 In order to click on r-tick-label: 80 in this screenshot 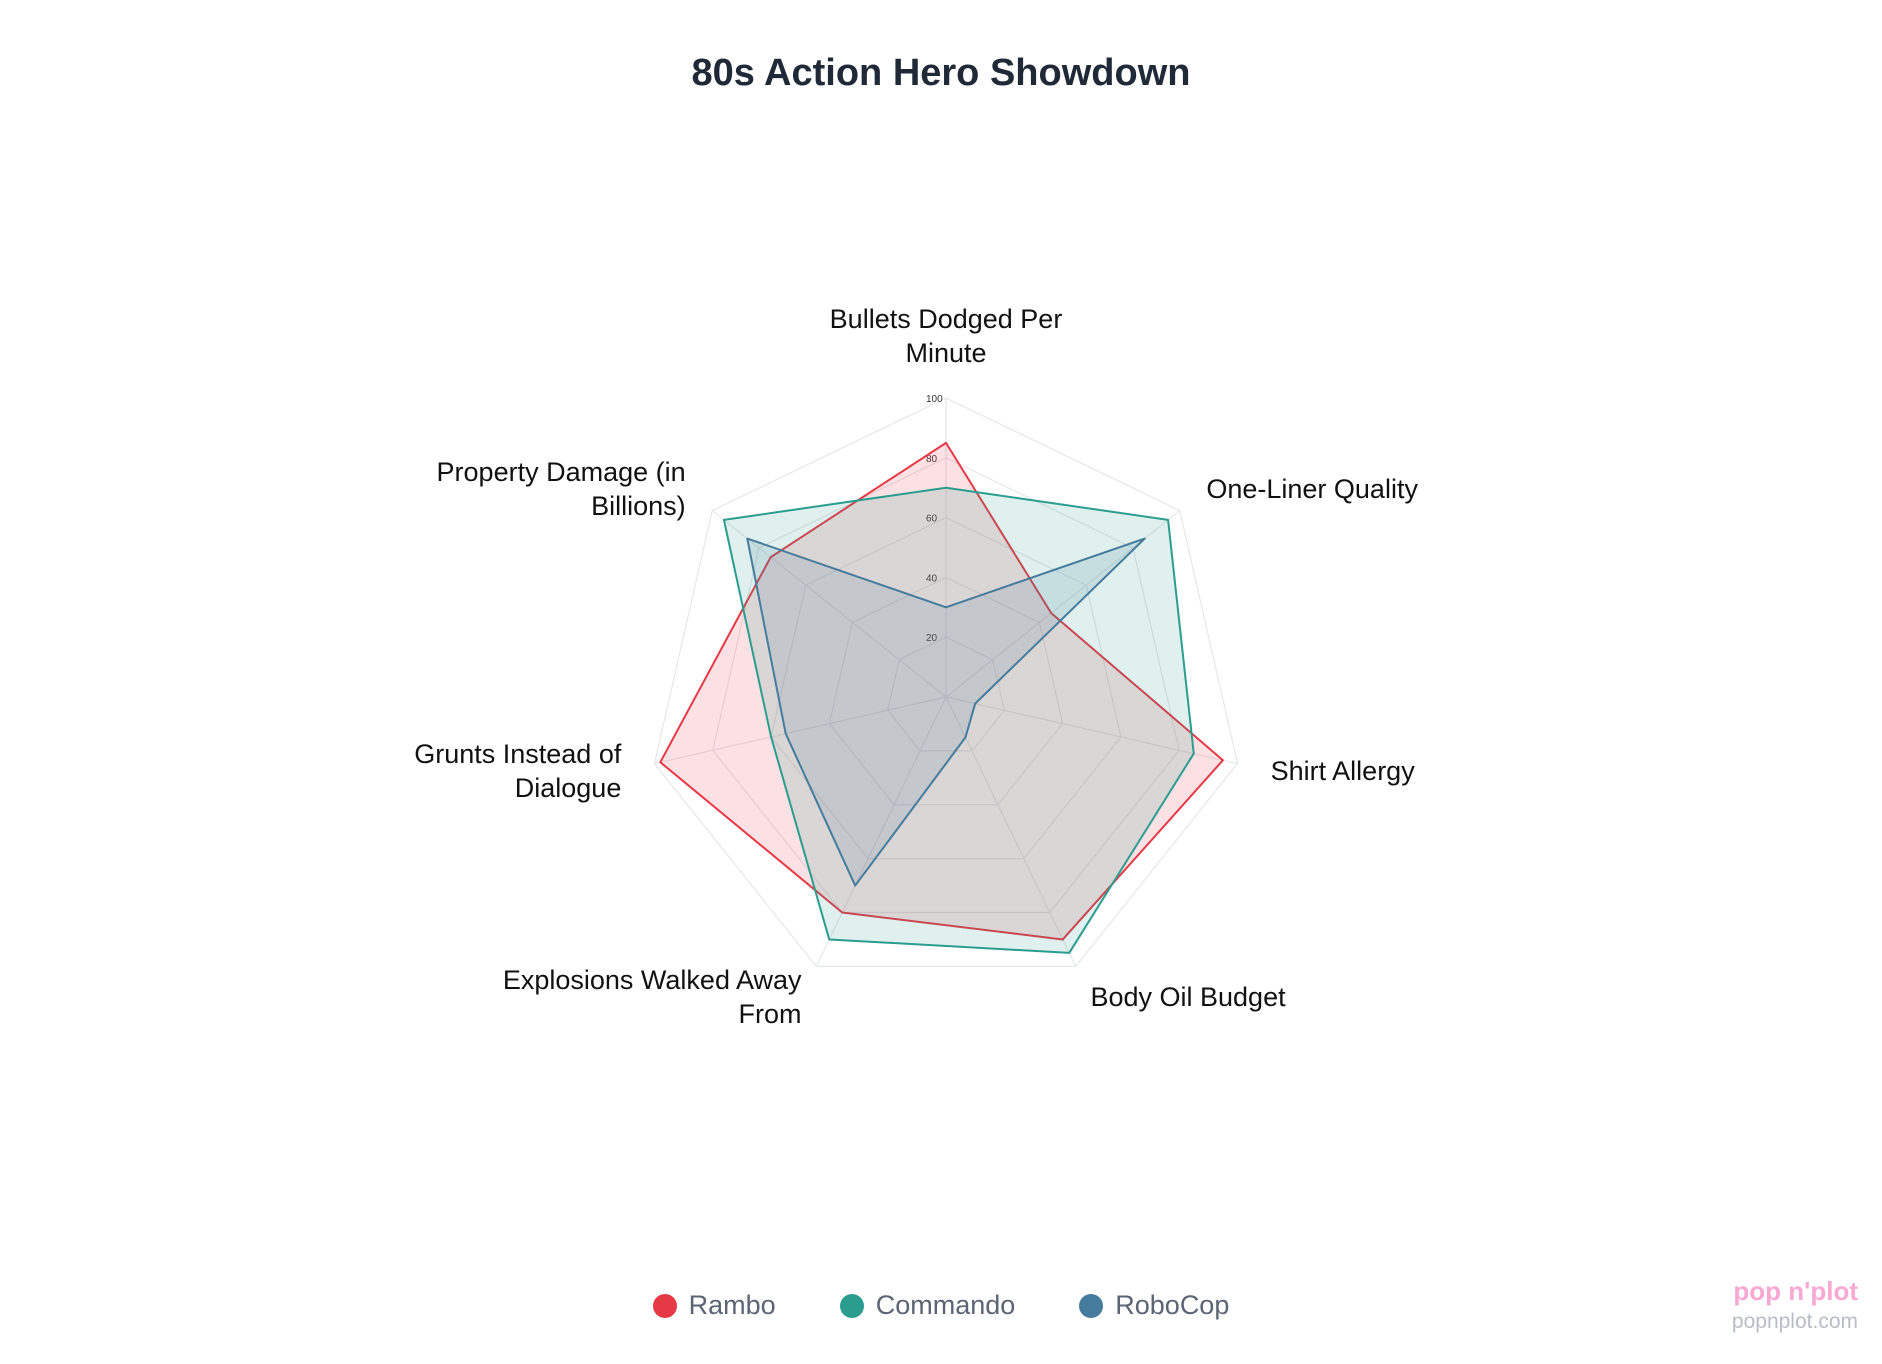, I will do `click(932, 459)`.